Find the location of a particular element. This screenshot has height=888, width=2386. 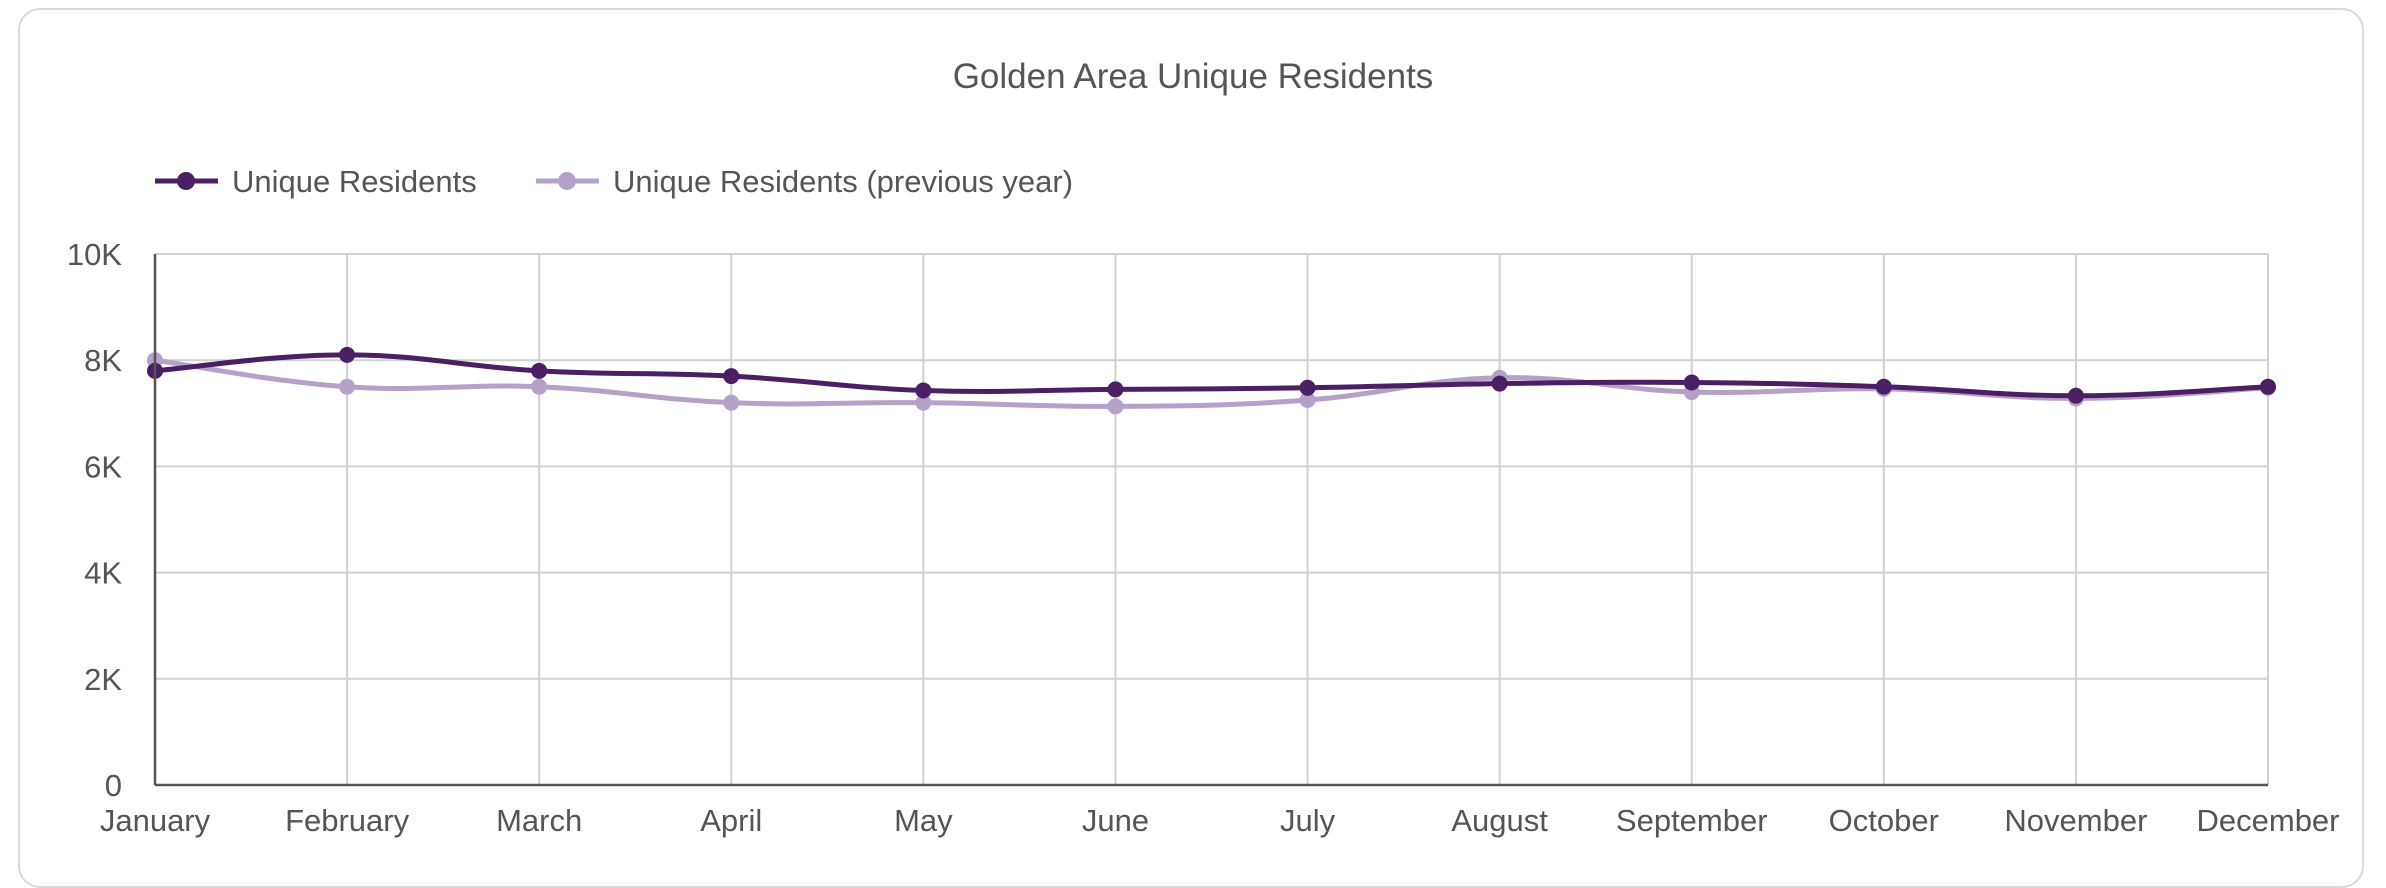

x-tick-label: February is located at coordinates (347, 820).